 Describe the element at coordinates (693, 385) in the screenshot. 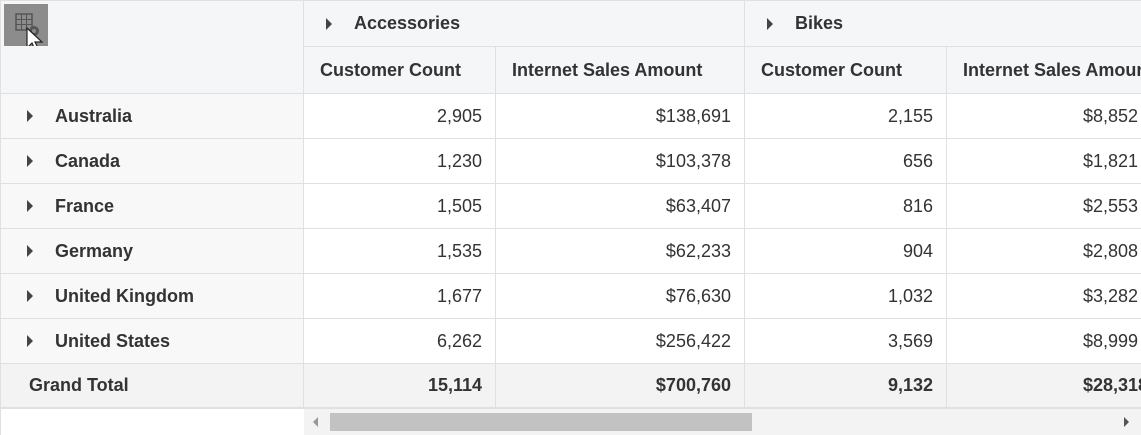

I see `grand-total-cell-text: $700,760` at that location.